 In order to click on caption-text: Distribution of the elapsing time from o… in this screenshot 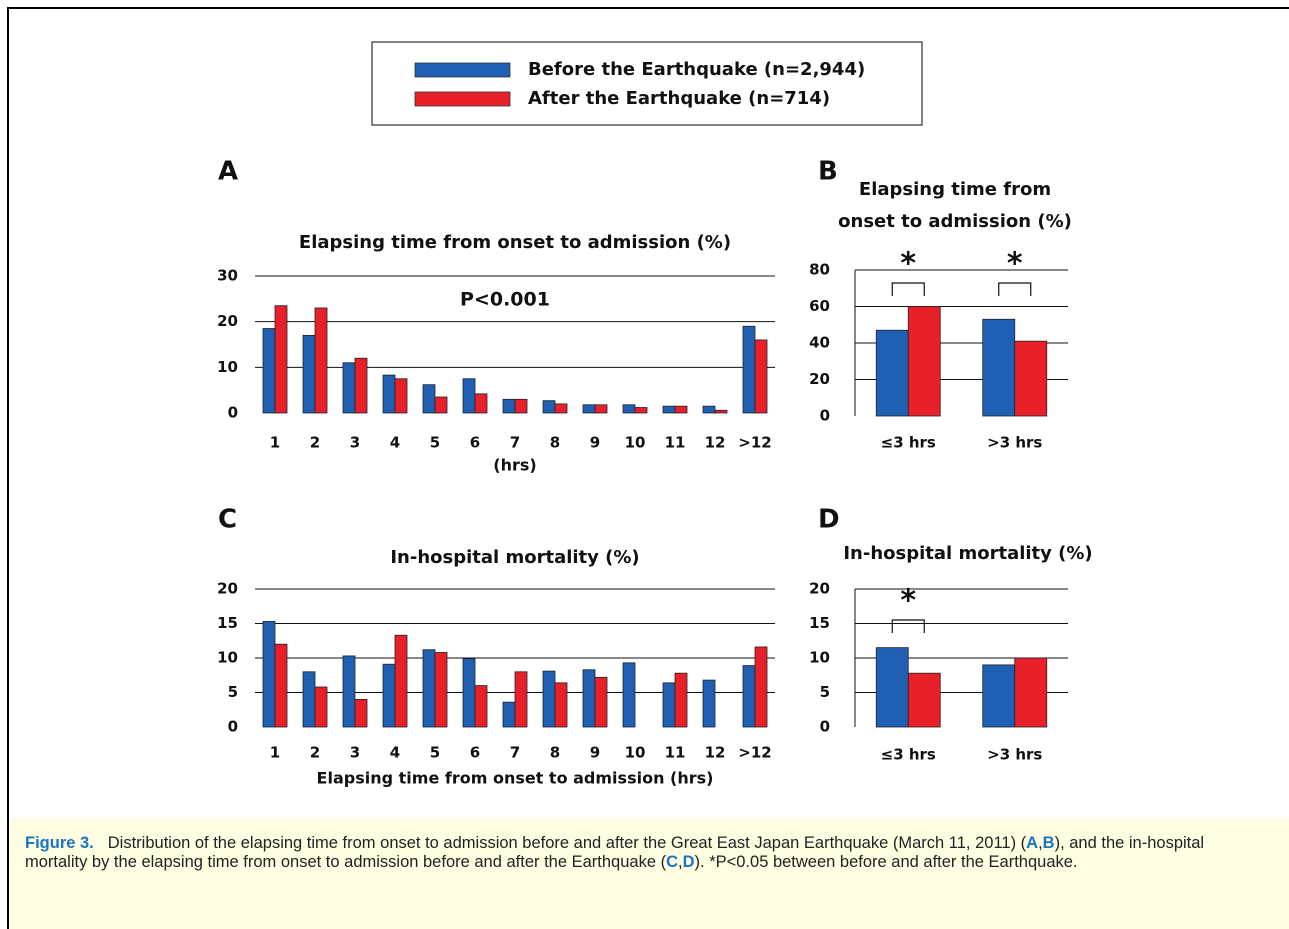, I will do `click(567, 843)`.